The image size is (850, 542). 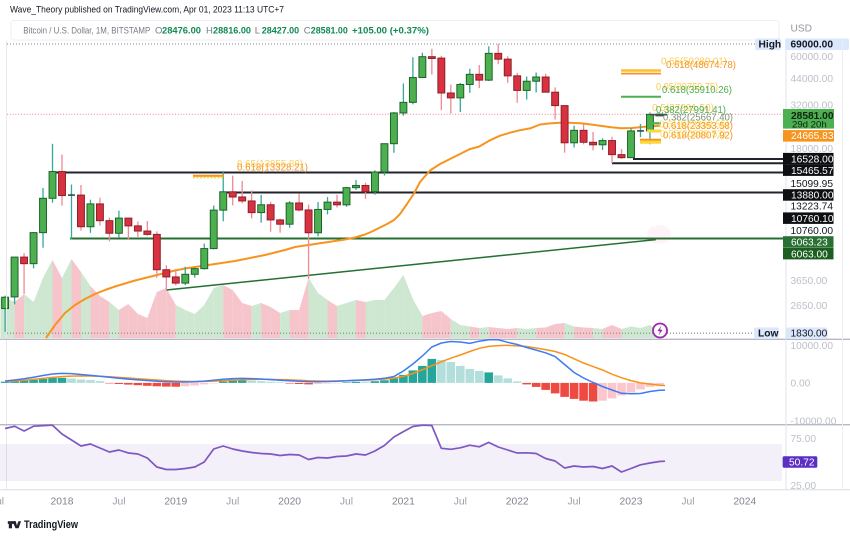 I want to click on svg-text: 16528.00, so click(x=812, y=159).